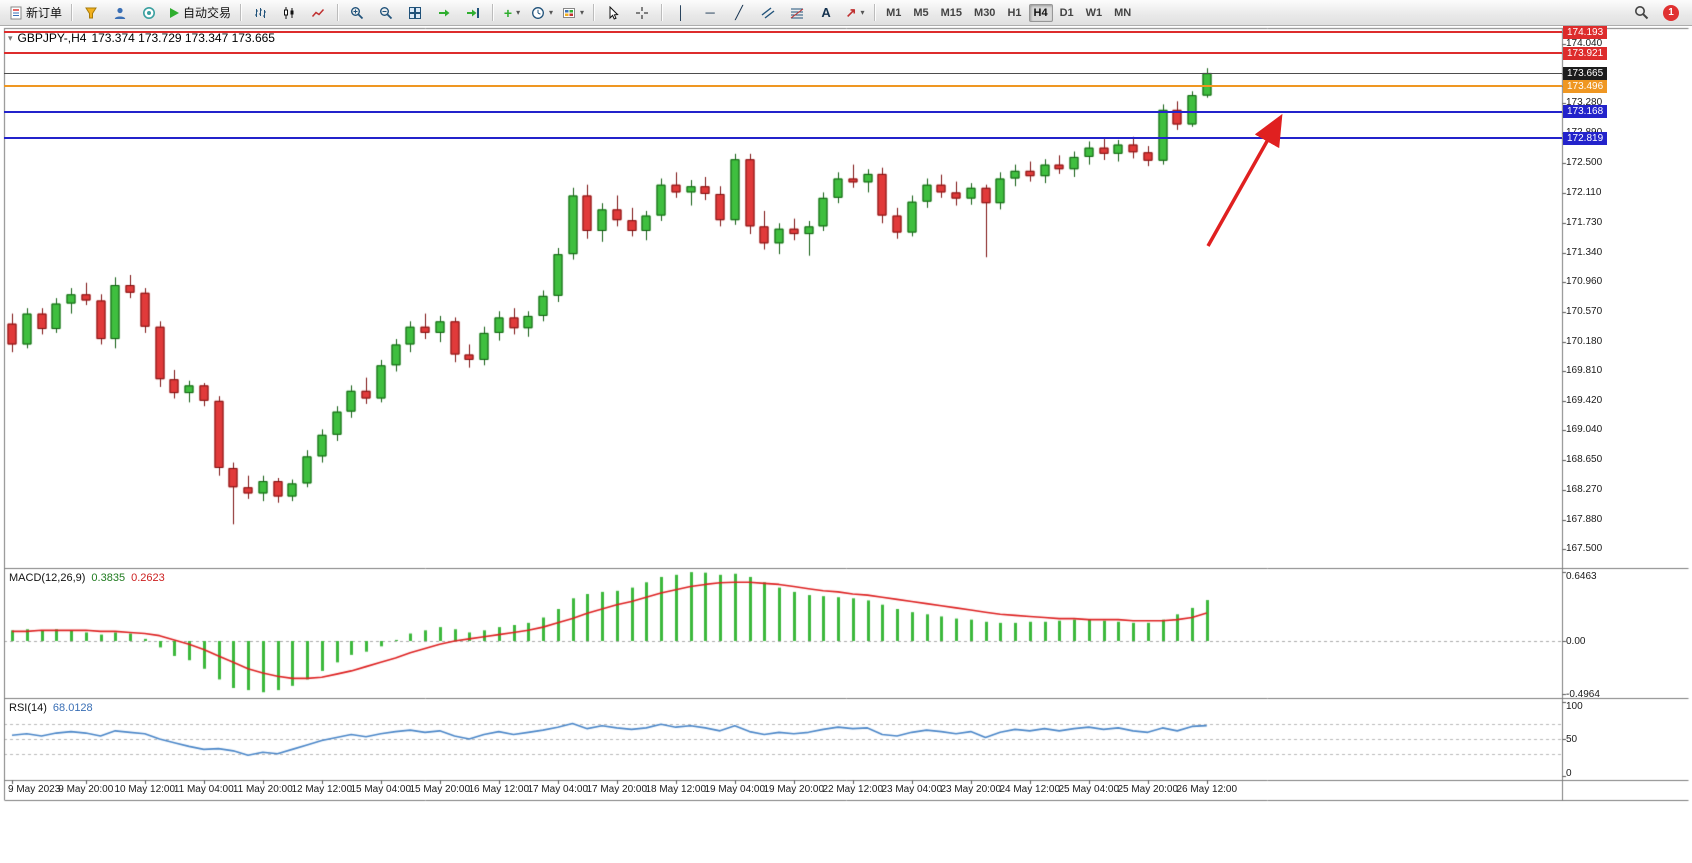 The height and width of the screenshot is (863, 1692). Describe the element at coordinates (289, 13) in the screenshot. I see `candlestick-chart-button` at that location.